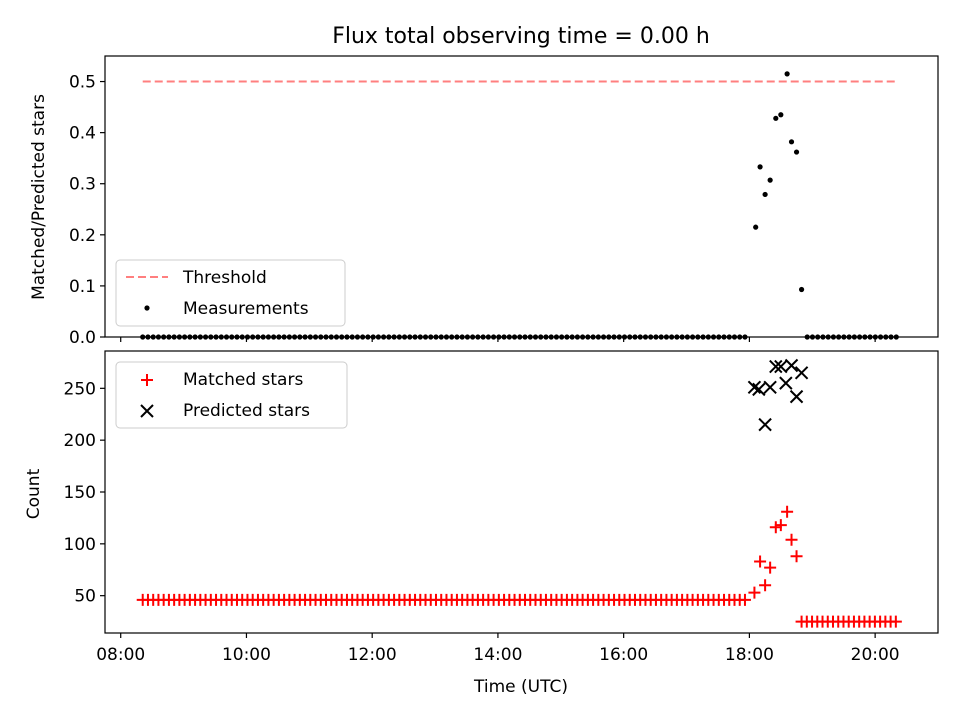 The image size is (960, 720). I want to click on legend-predicted-swatch, so click(147, 411).